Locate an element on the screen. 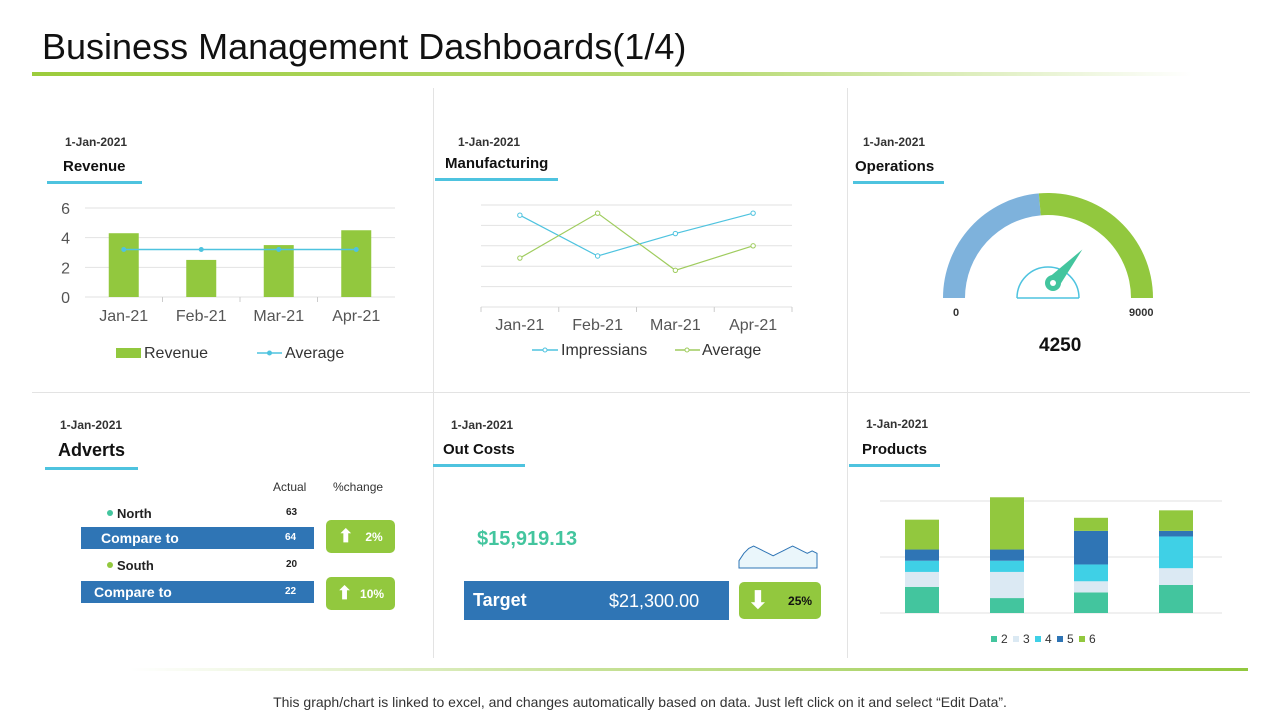 The image size is (1280, 720). south-label: South is located at coordinates (135, 565).